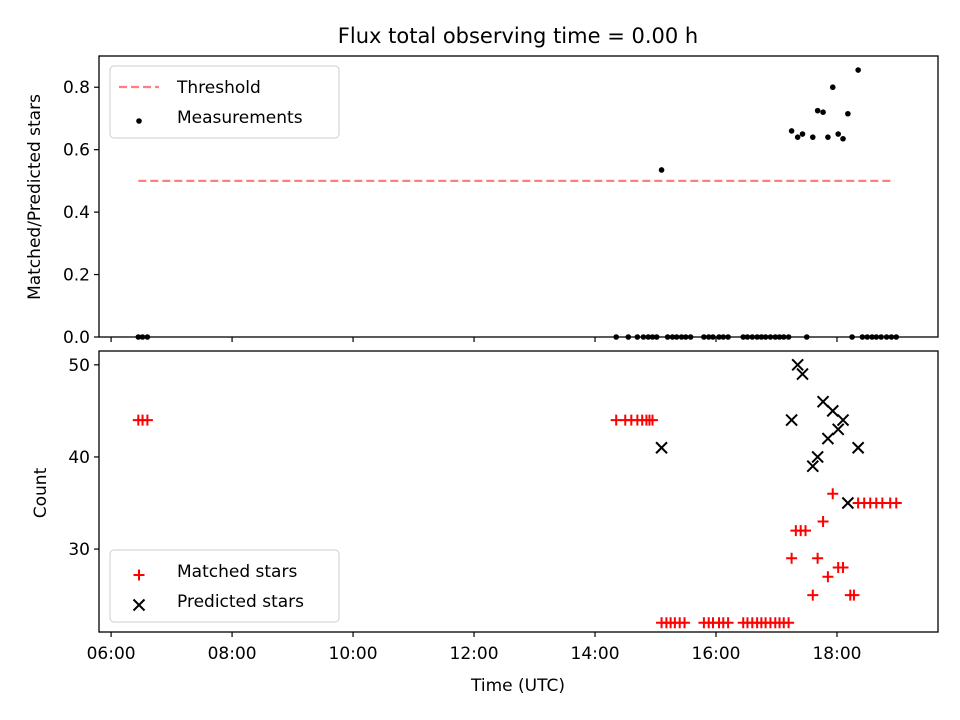 The height and width of the screenshot is (720, 960). I want to click on legend: Threshold Measurements, so click(224, 102).